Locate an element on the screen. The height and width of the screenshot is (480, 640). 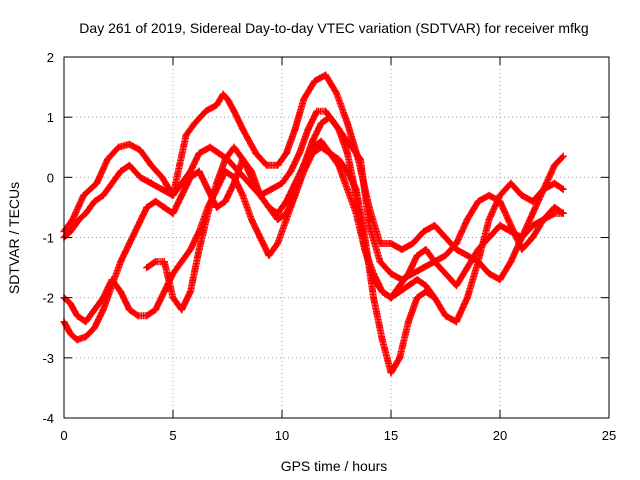
x-tick-label: 20 is located at coordinates (500, 435).